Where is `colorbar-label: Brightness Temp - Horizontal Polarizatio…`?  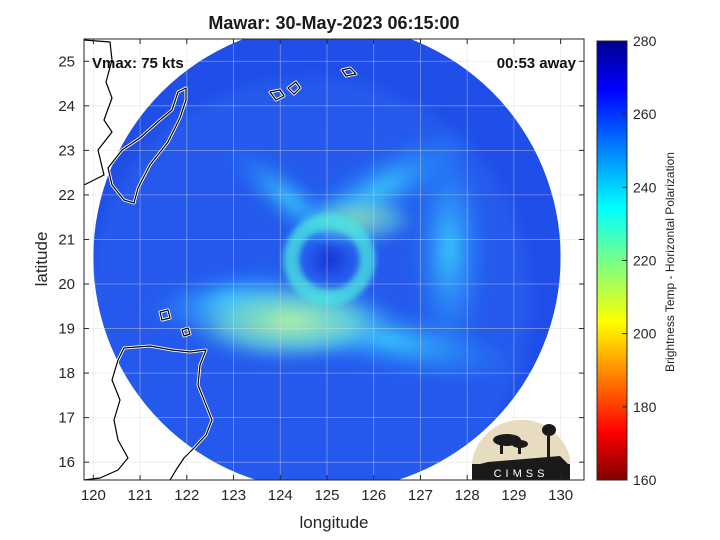 colorbar-label: Brightness Temp - Horizontal Polarizatio… is located at coordinates (670, 262).